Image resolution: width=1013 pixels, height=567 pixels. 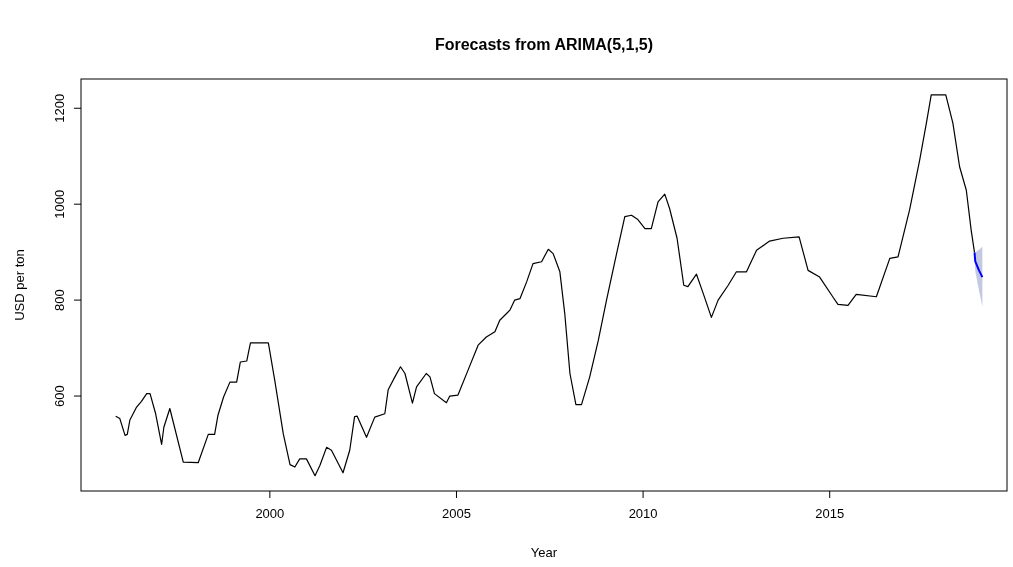 What do you see at coordinates (830, 513) in the screenshot?
I see `x-tick-label: 2015` at bounding box center [830, 513].